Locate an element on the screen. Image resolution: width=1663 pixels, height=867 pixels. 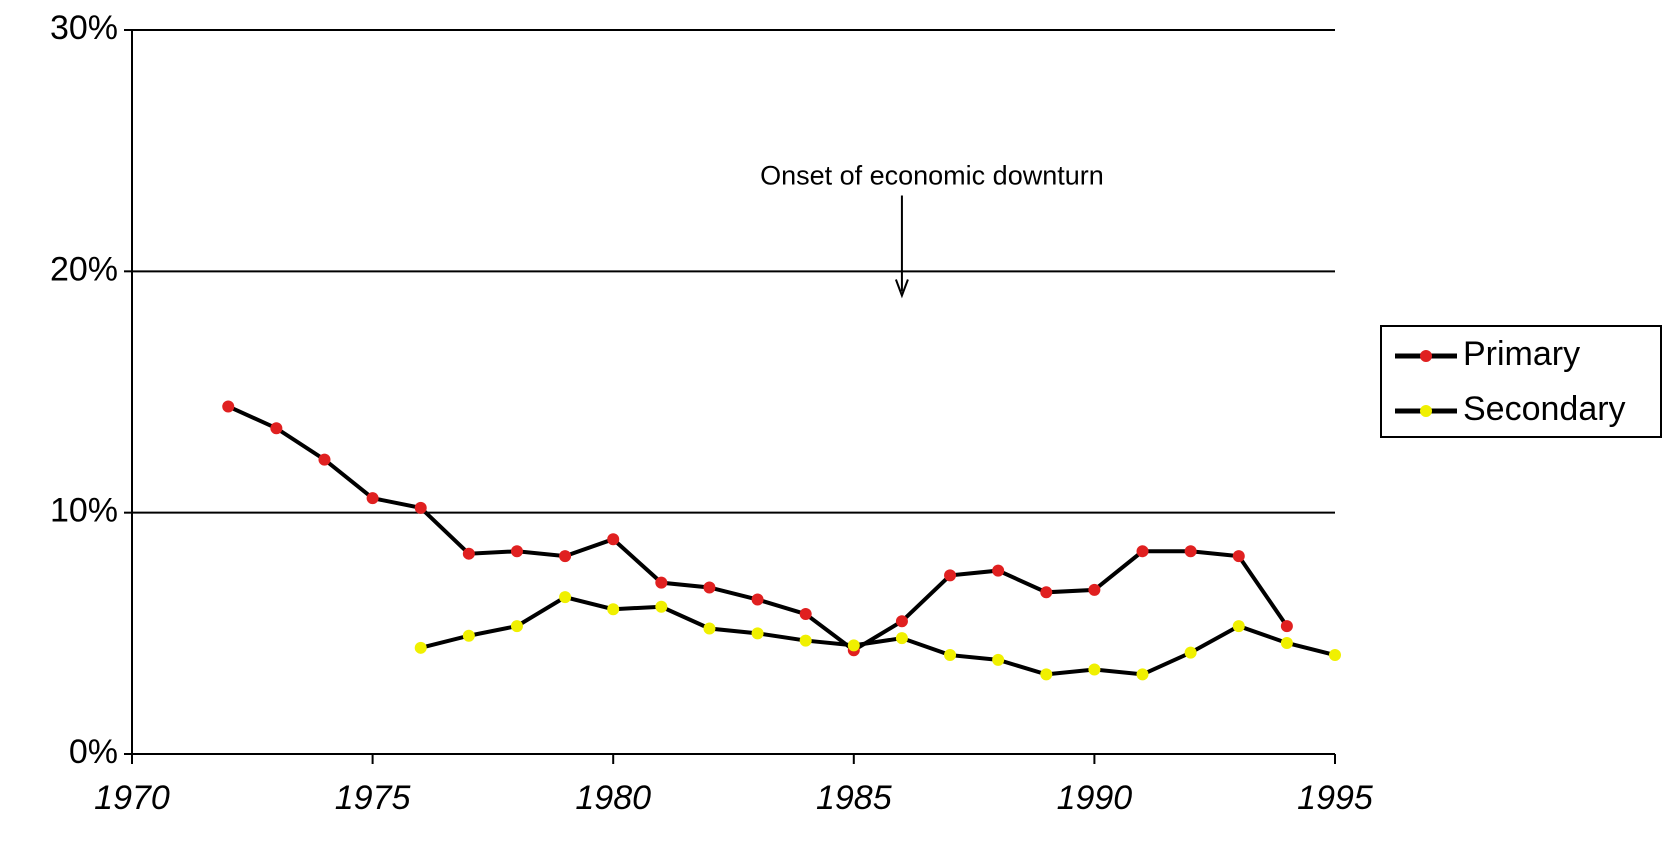
x-tick-label: 1980 is located at coordinates (613, 798).